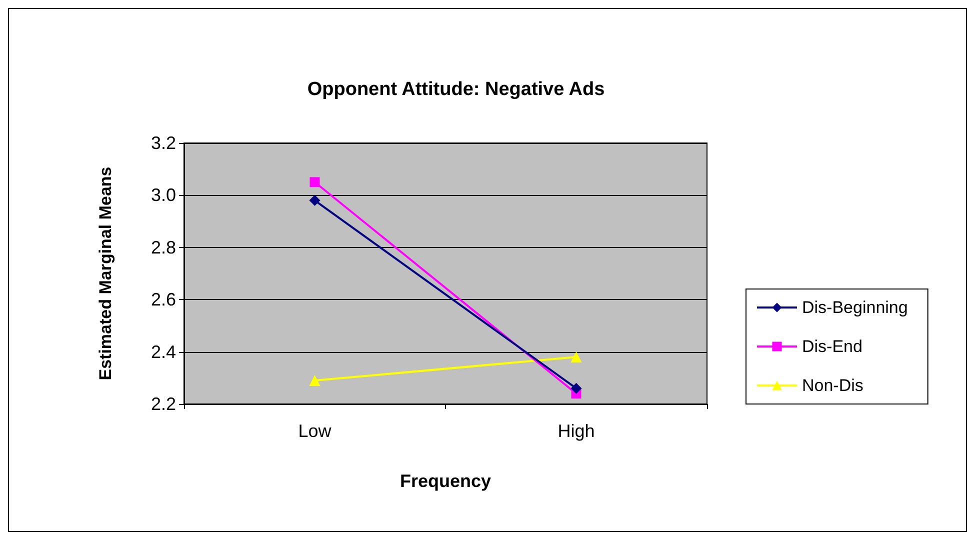 This screenshot has height=534, width=969. I want to click on y-tick-label: 2.8, so click(163, 247).